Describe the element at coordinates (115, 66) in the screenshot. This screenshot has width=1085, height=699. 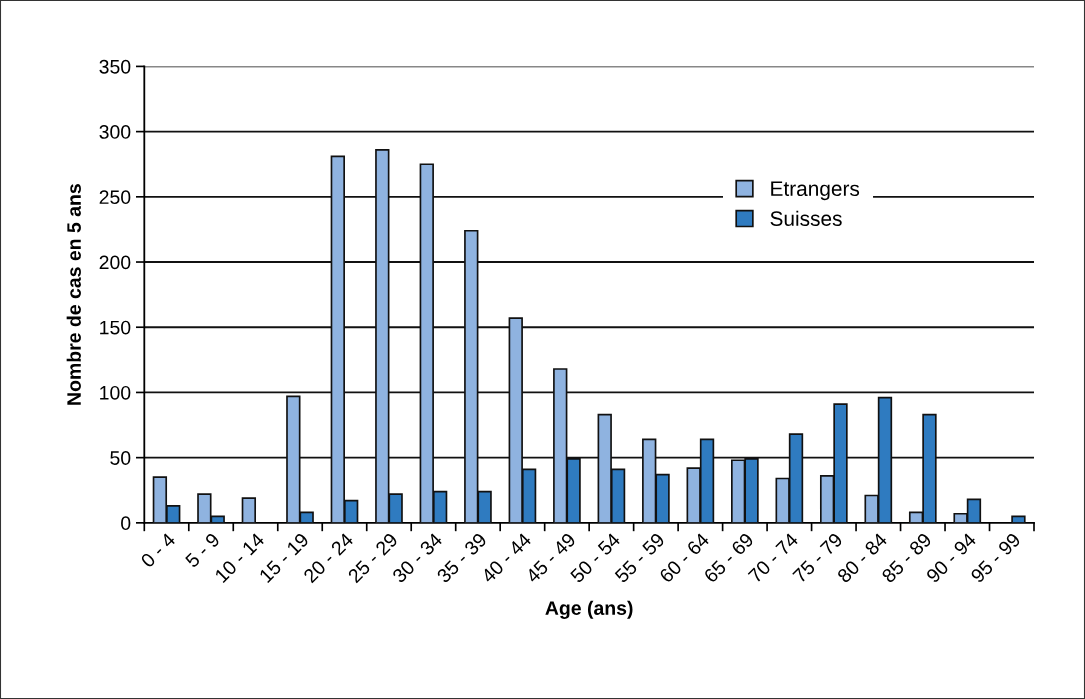
I see `y-tick-label: 350` at that location.